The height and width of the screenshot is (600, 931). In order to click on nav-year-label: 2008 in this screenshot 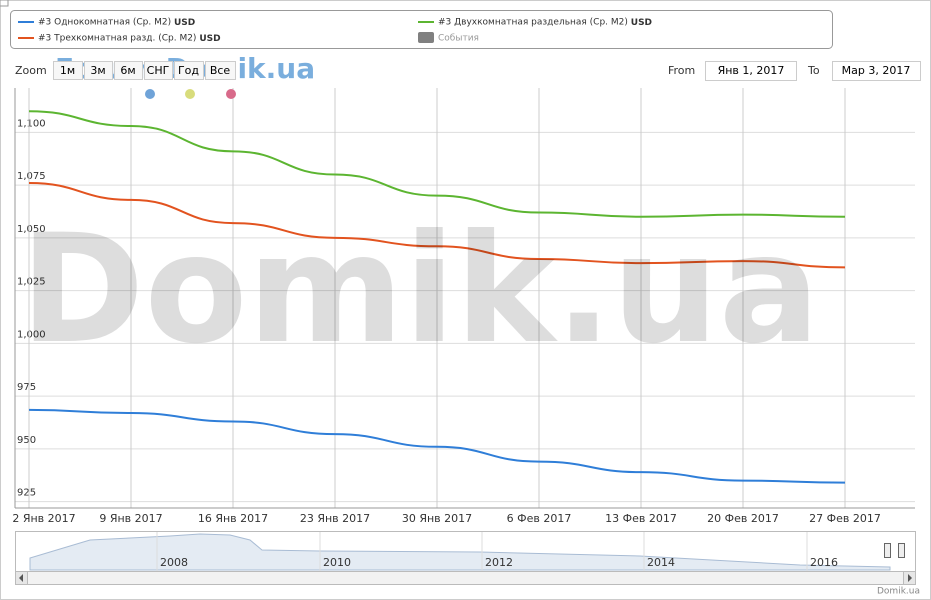, I will do `click(174, 562)`.